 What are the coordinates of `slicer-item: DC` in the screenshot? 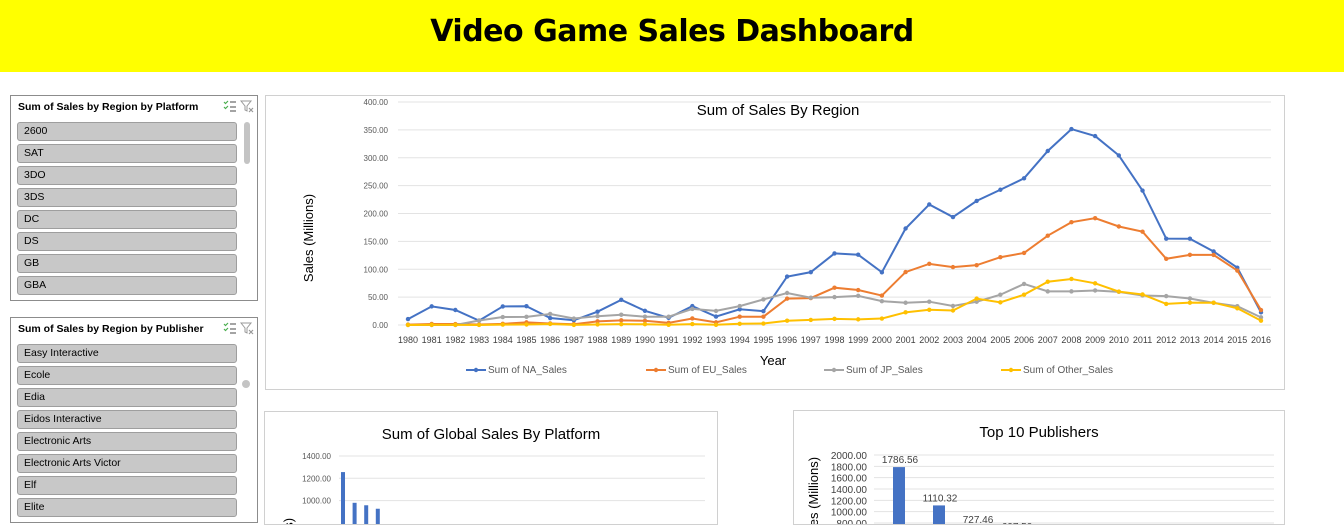 It's located at (127, 219).